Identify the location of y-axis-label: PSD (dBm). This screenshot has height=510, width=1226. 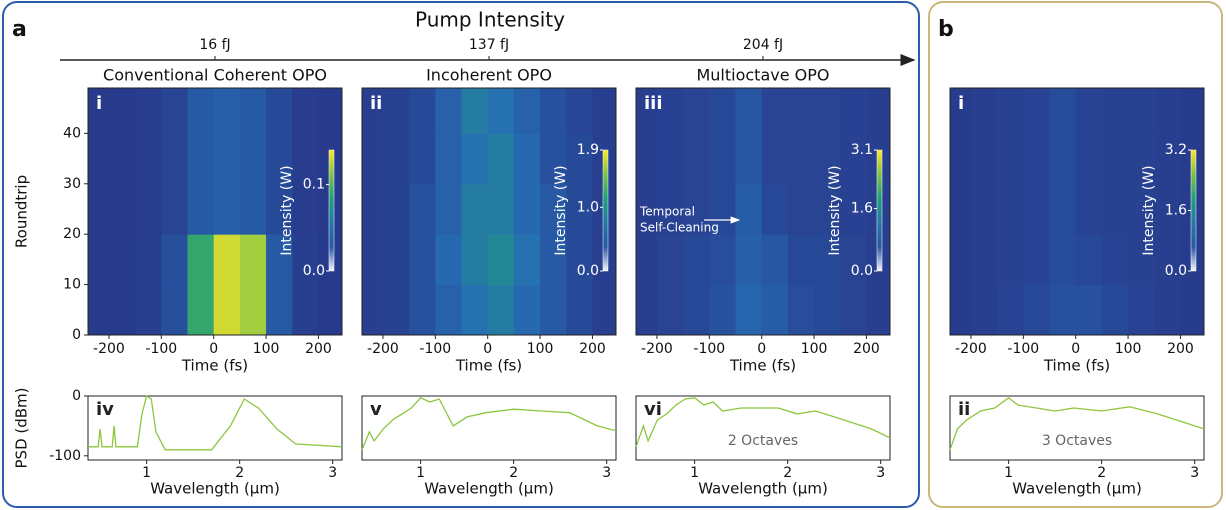
(22, 427).